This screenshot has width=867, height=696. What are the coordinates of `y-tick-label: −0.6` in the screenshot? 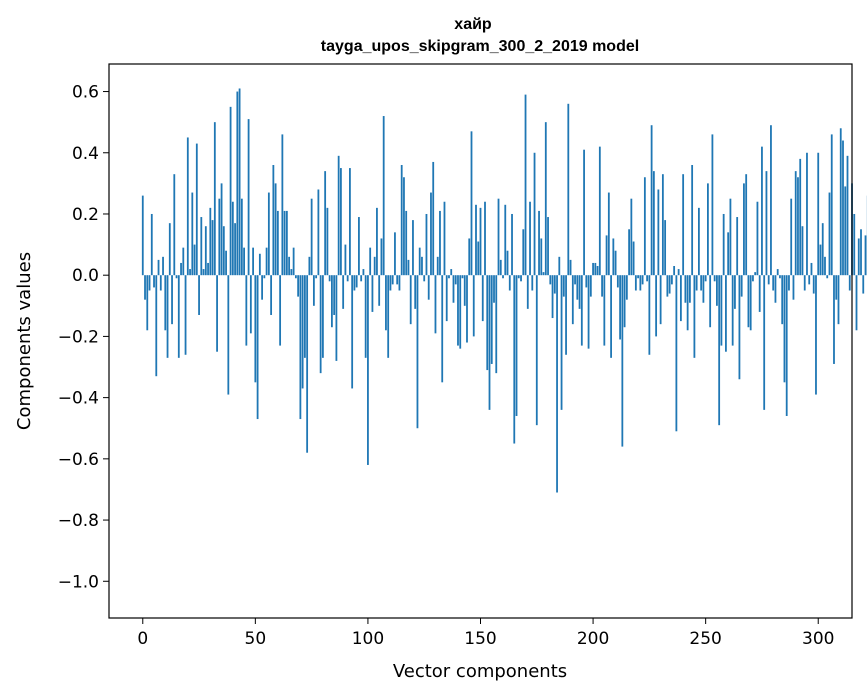 It's located at (78, 460).